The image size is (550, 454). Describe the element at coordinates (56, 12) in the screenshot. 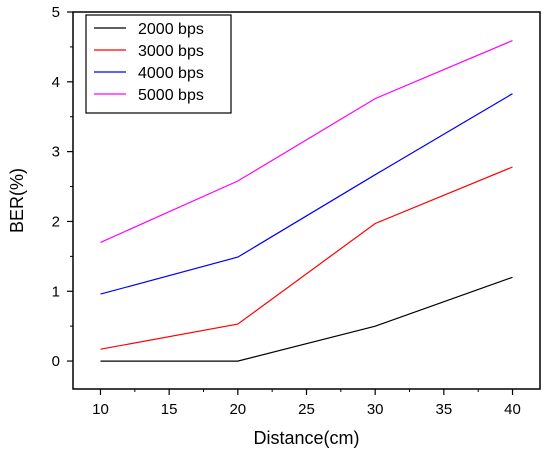

I see `y-tick-label: 5` at that location.